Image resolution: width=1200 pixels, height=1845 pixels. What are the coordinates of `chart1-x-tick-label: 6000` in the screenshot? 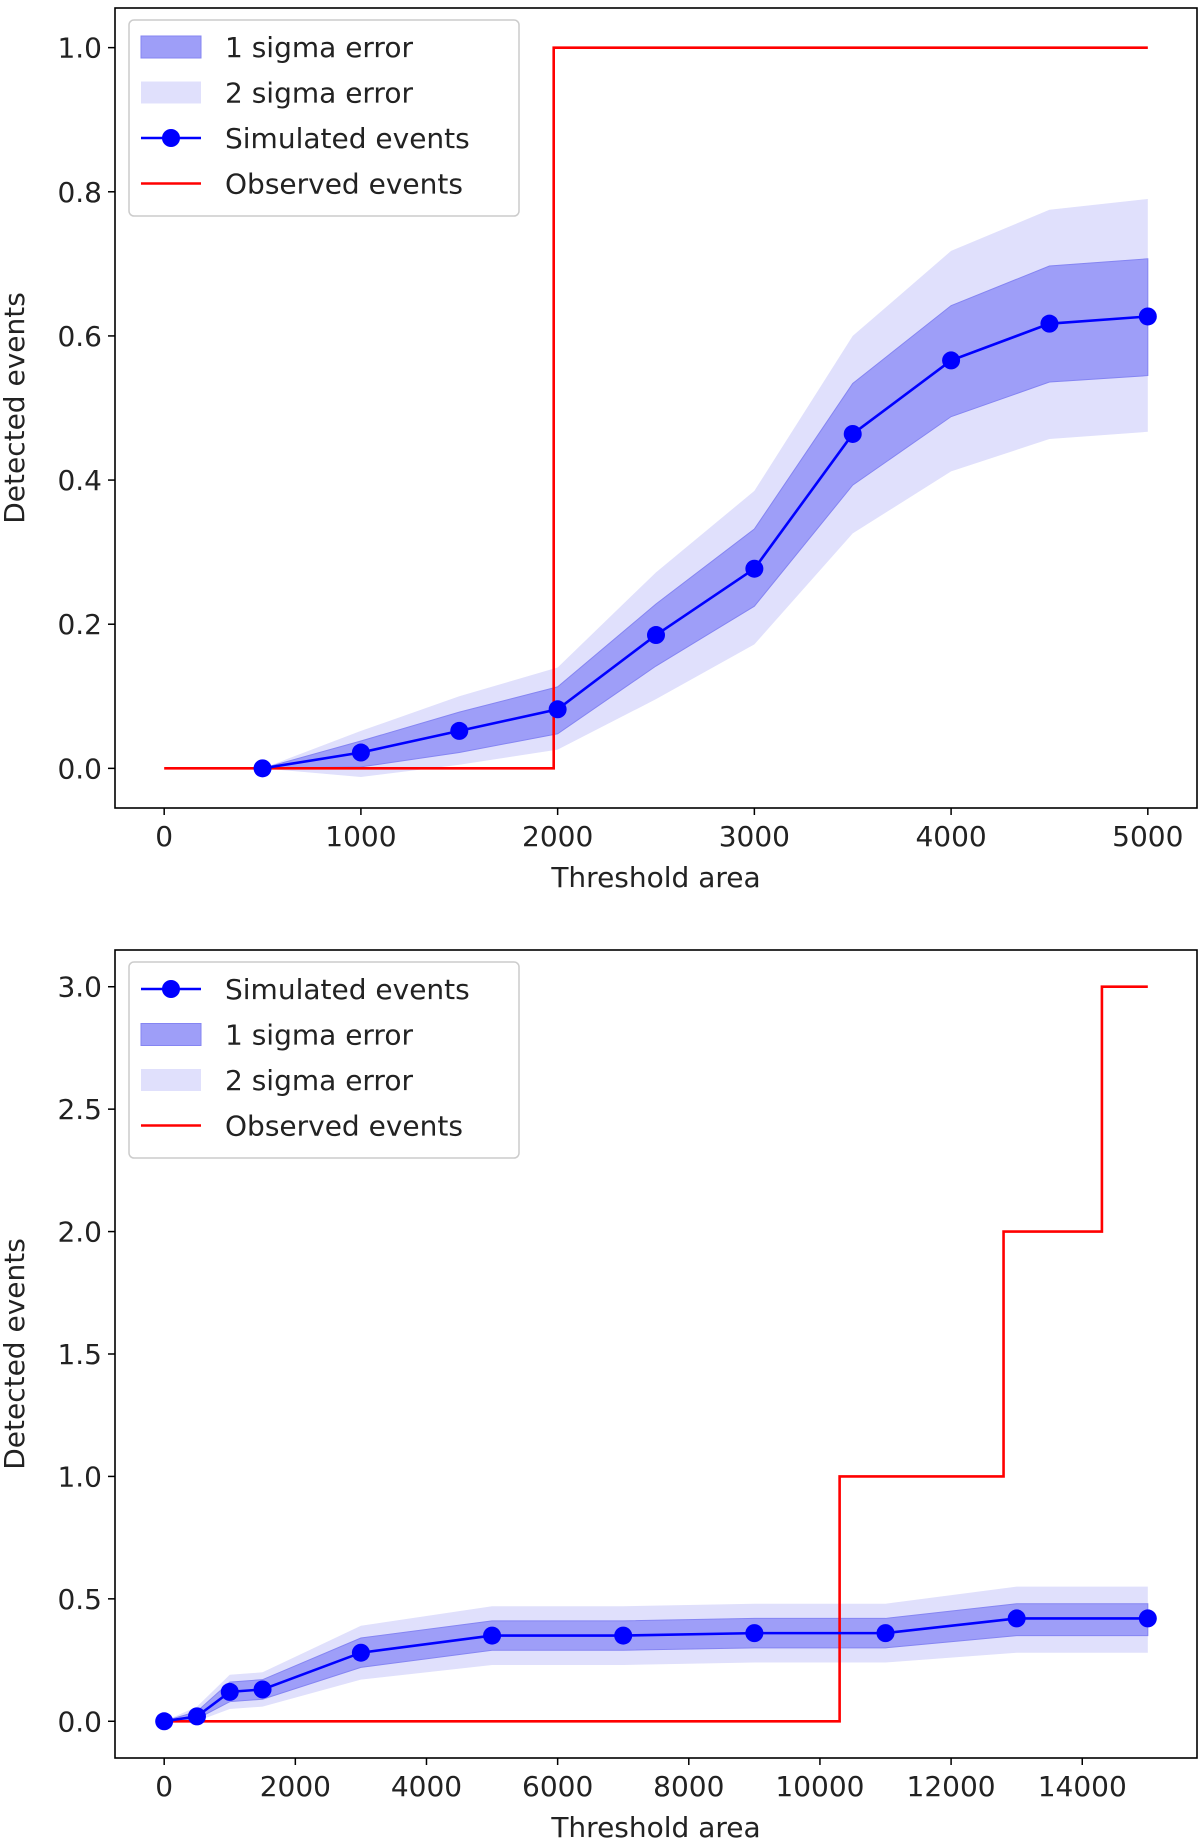 It's located at (557, 1786).